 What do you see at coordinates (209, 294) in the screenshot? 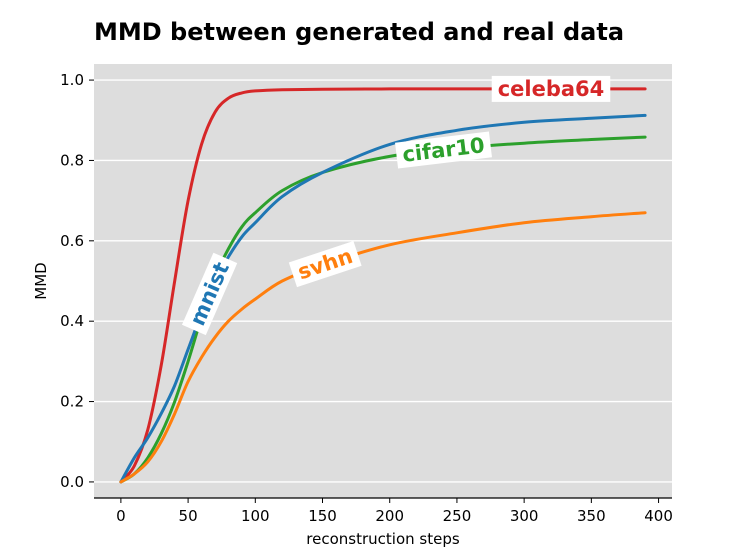
I see `series-label-bg-mnist` at bounding box center [209, 294].